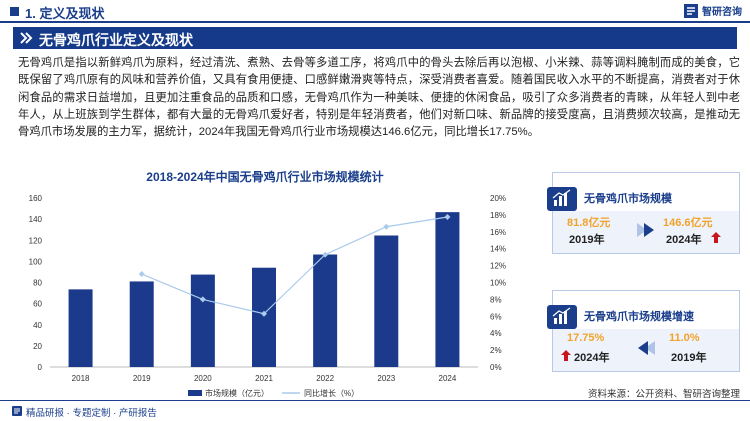 This screenshot has width=750, height=421. What do you see at coordinates (36, 240) in the screenshot?
I see `y-left-tick-label: 120` at bounding box center [36, 240].